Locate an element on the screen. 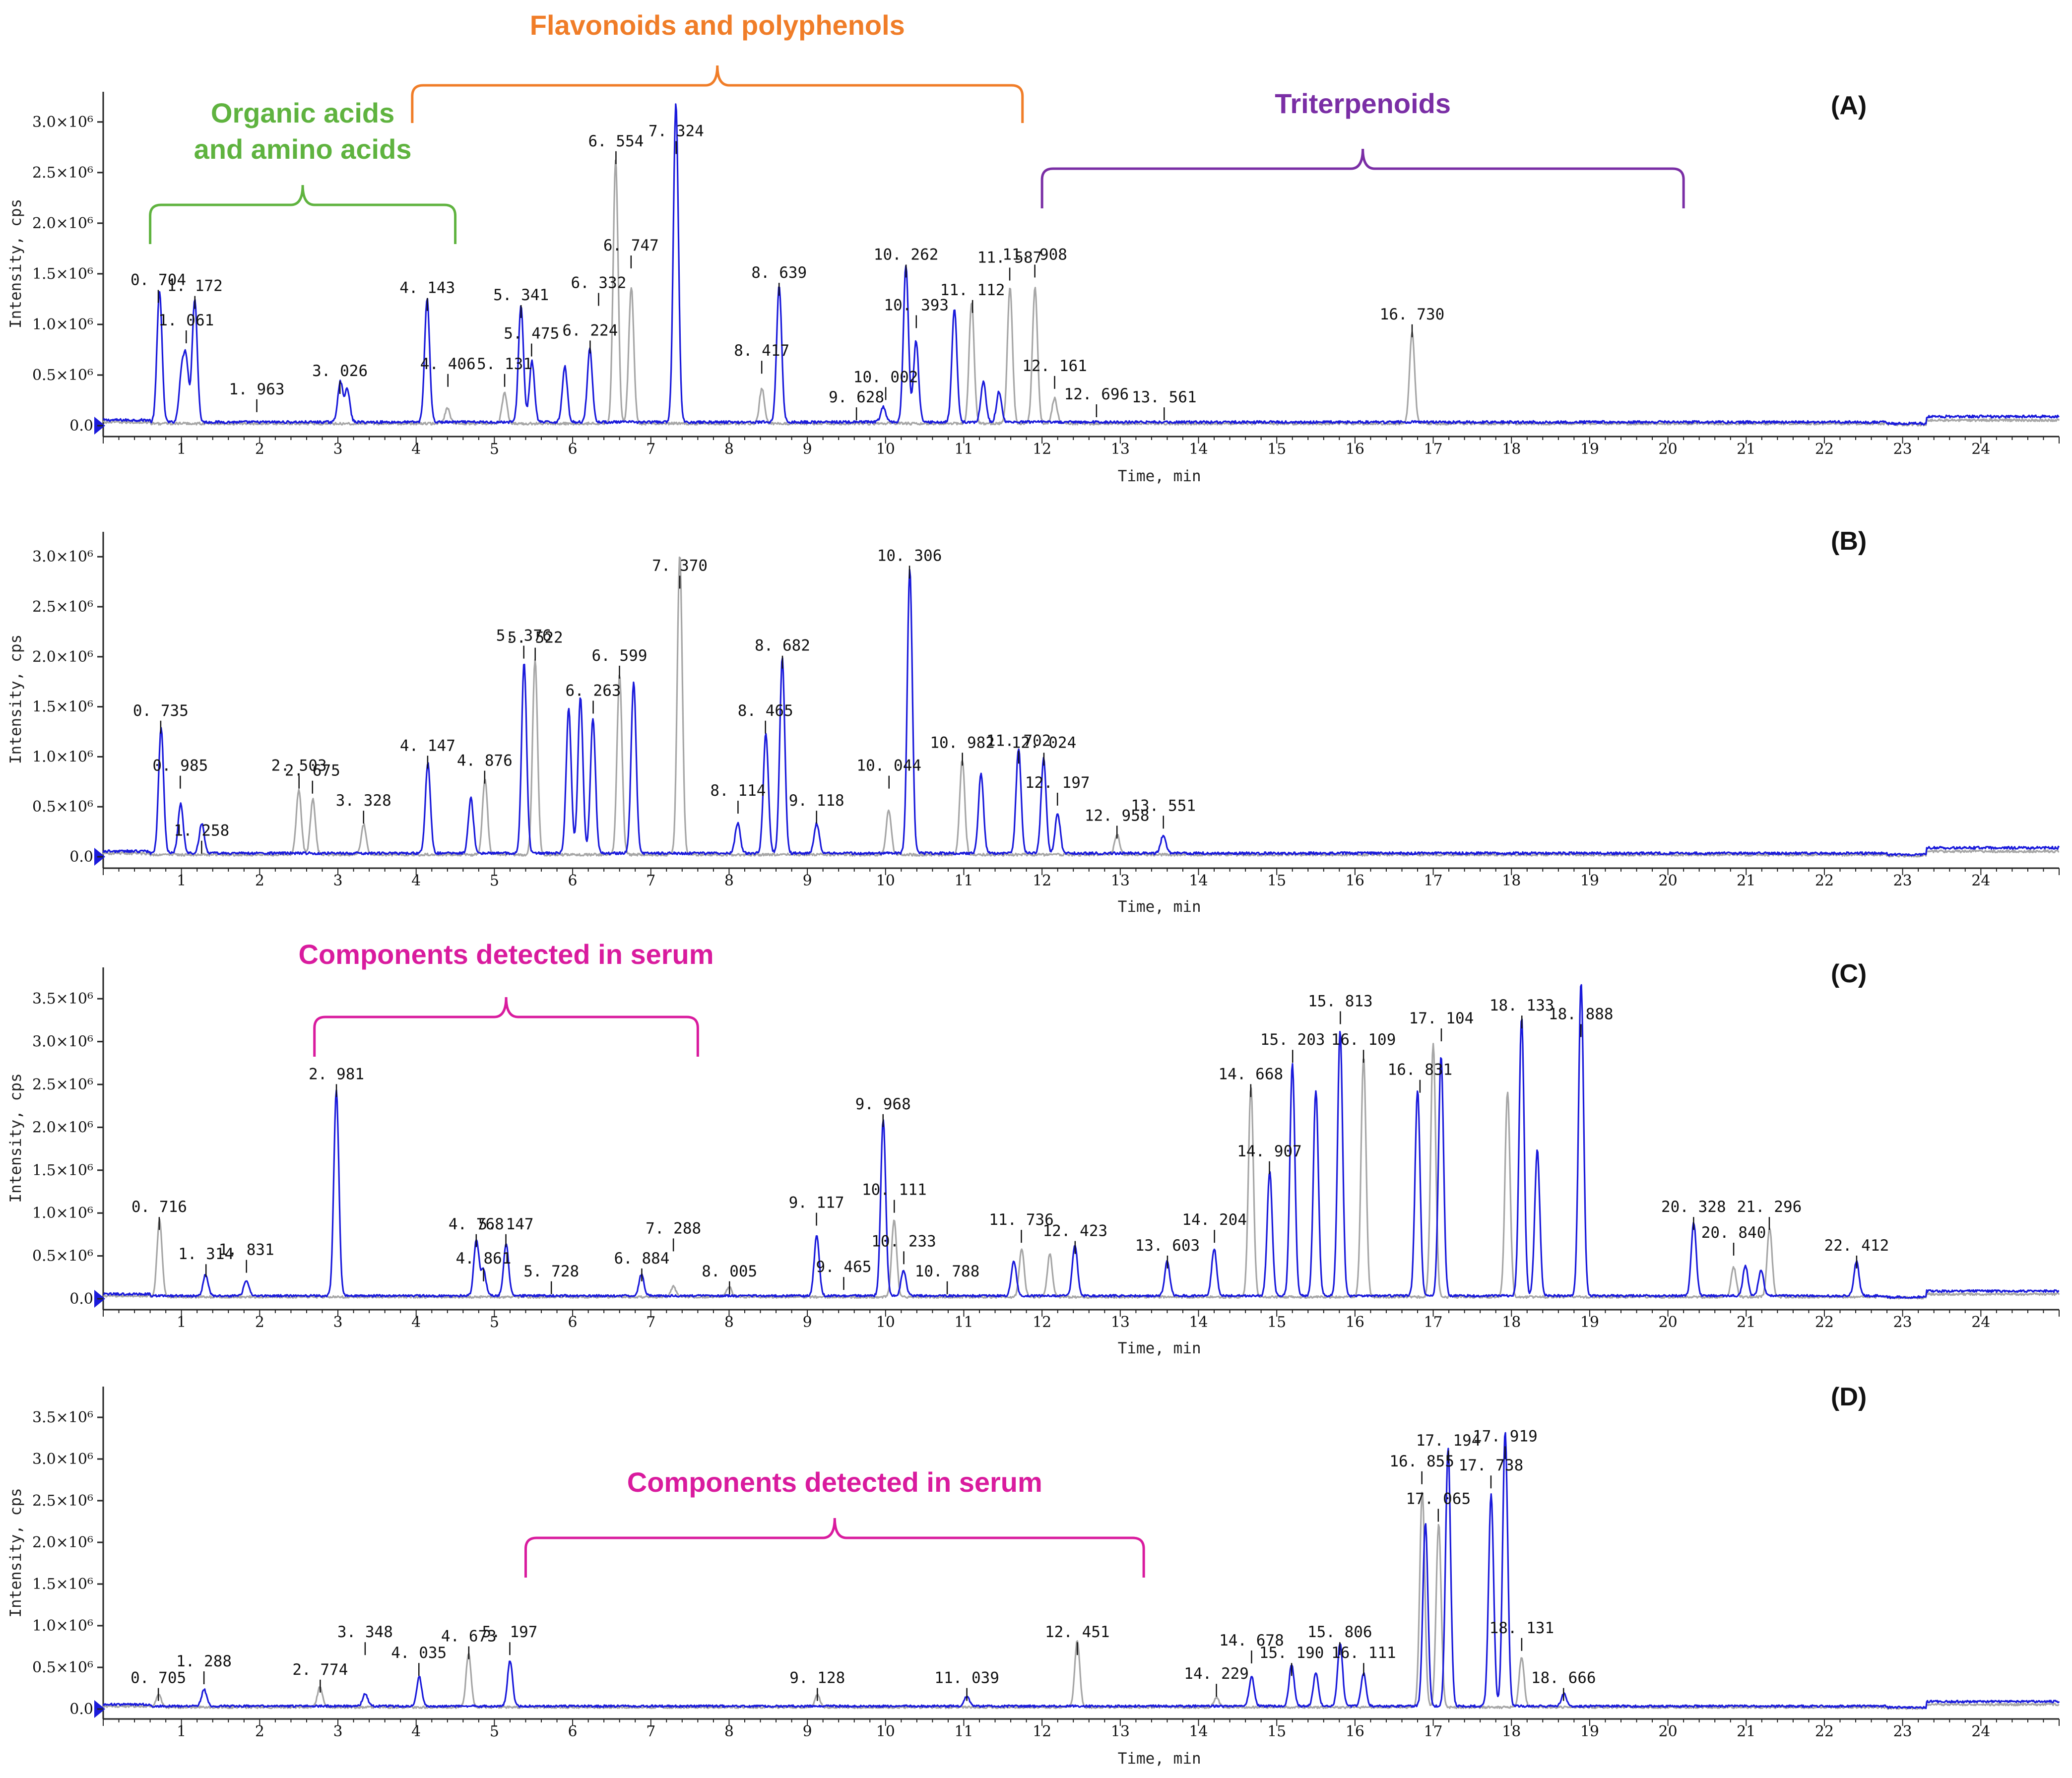 The height and width of the screenshot is (1778, 2072). x-tick-label: 16 is located at coordinates (1355, 449).